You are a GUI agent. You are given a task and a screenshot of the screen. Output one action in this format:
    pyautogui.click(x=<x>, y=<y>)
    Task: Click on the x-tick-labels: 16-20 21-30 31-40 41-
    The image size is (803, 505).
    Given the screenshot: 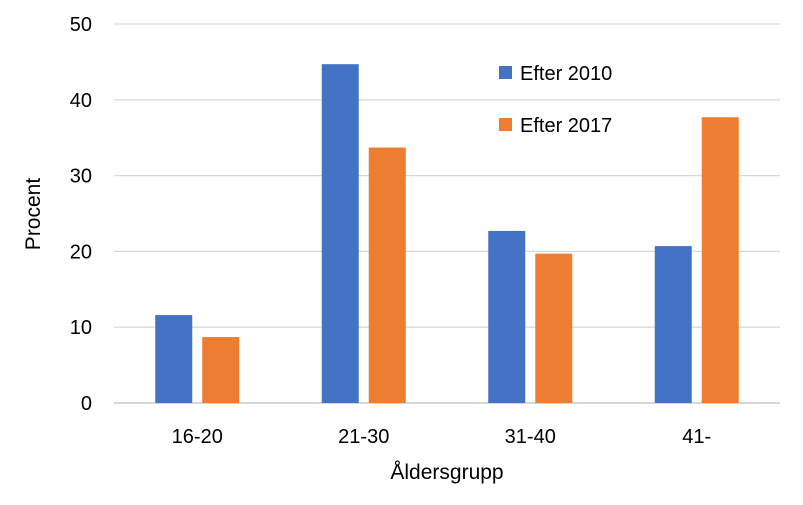 What is the action you would take?
    pyautogui.click(x=442, y=437)
    